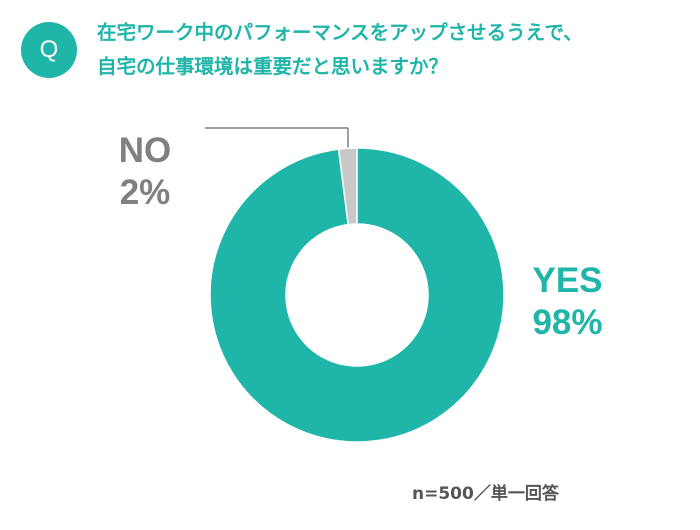  I want to click on label-no-value: 2%, so click(145, 192).